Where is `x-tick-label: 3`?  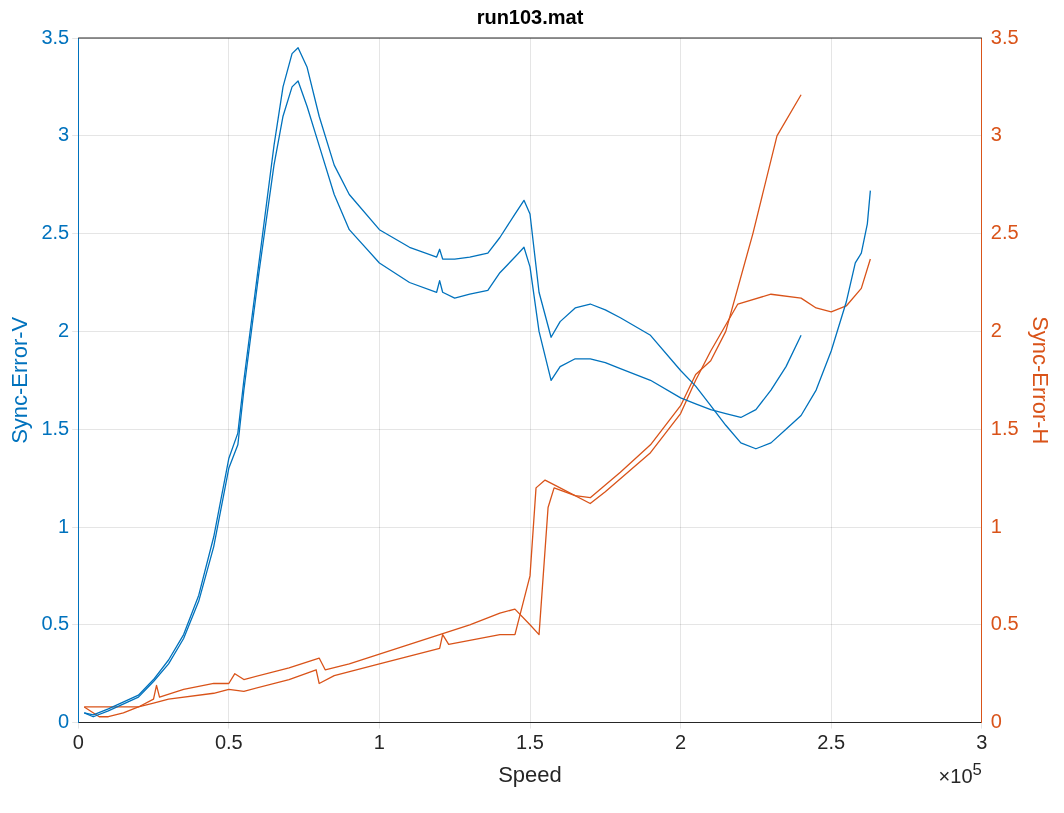 x-tick-label: 3 is located at coordinates (982, 742).